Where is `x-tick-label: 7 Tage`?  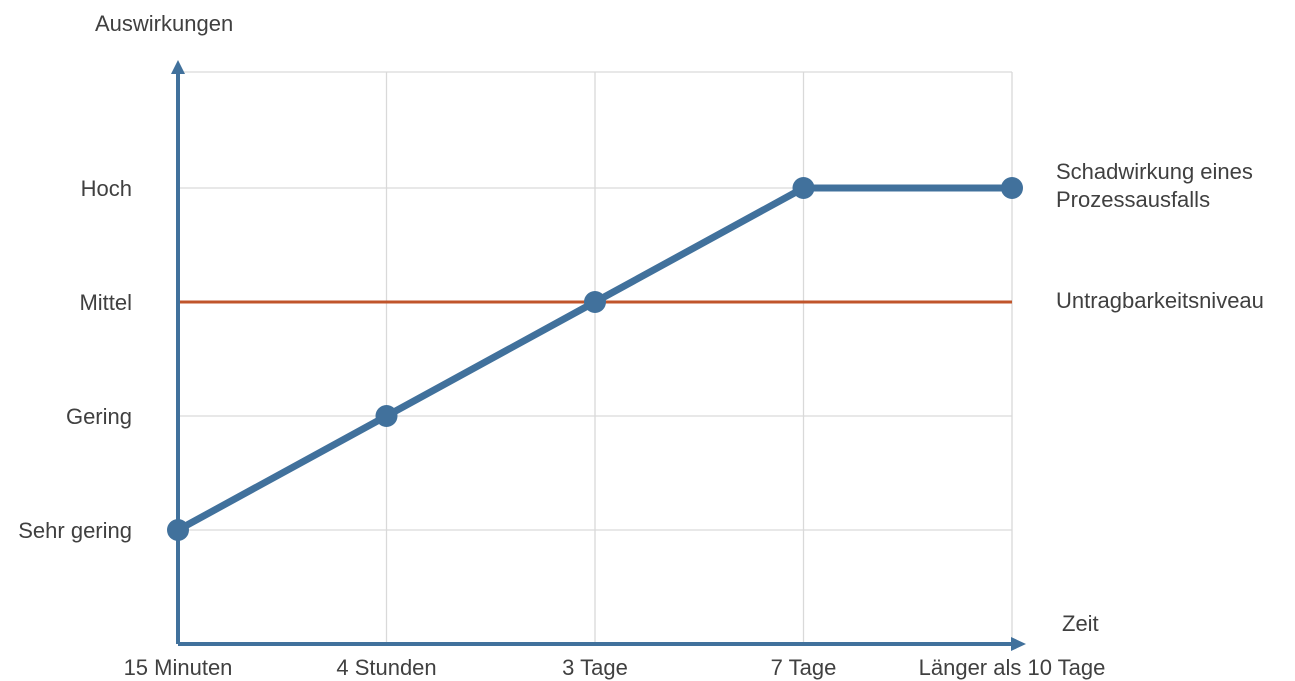
x-tick-label: 7 Tage is located at coordinates (804, 667).